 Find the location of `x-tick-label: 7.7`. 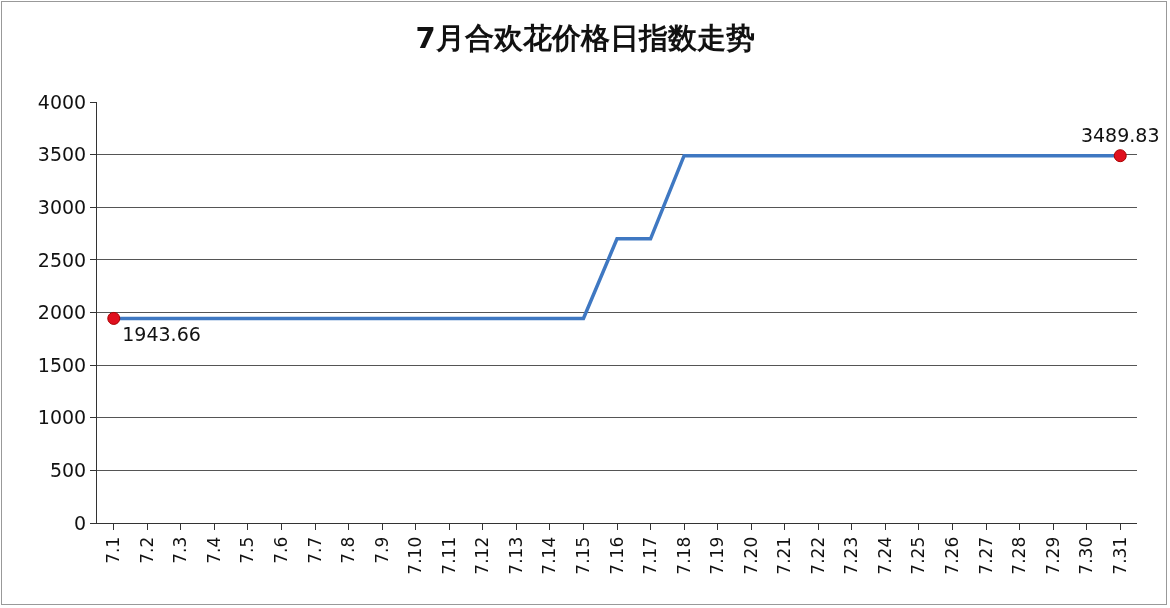

x-tick-label: 7.7 is located at coordinates (314, 550).